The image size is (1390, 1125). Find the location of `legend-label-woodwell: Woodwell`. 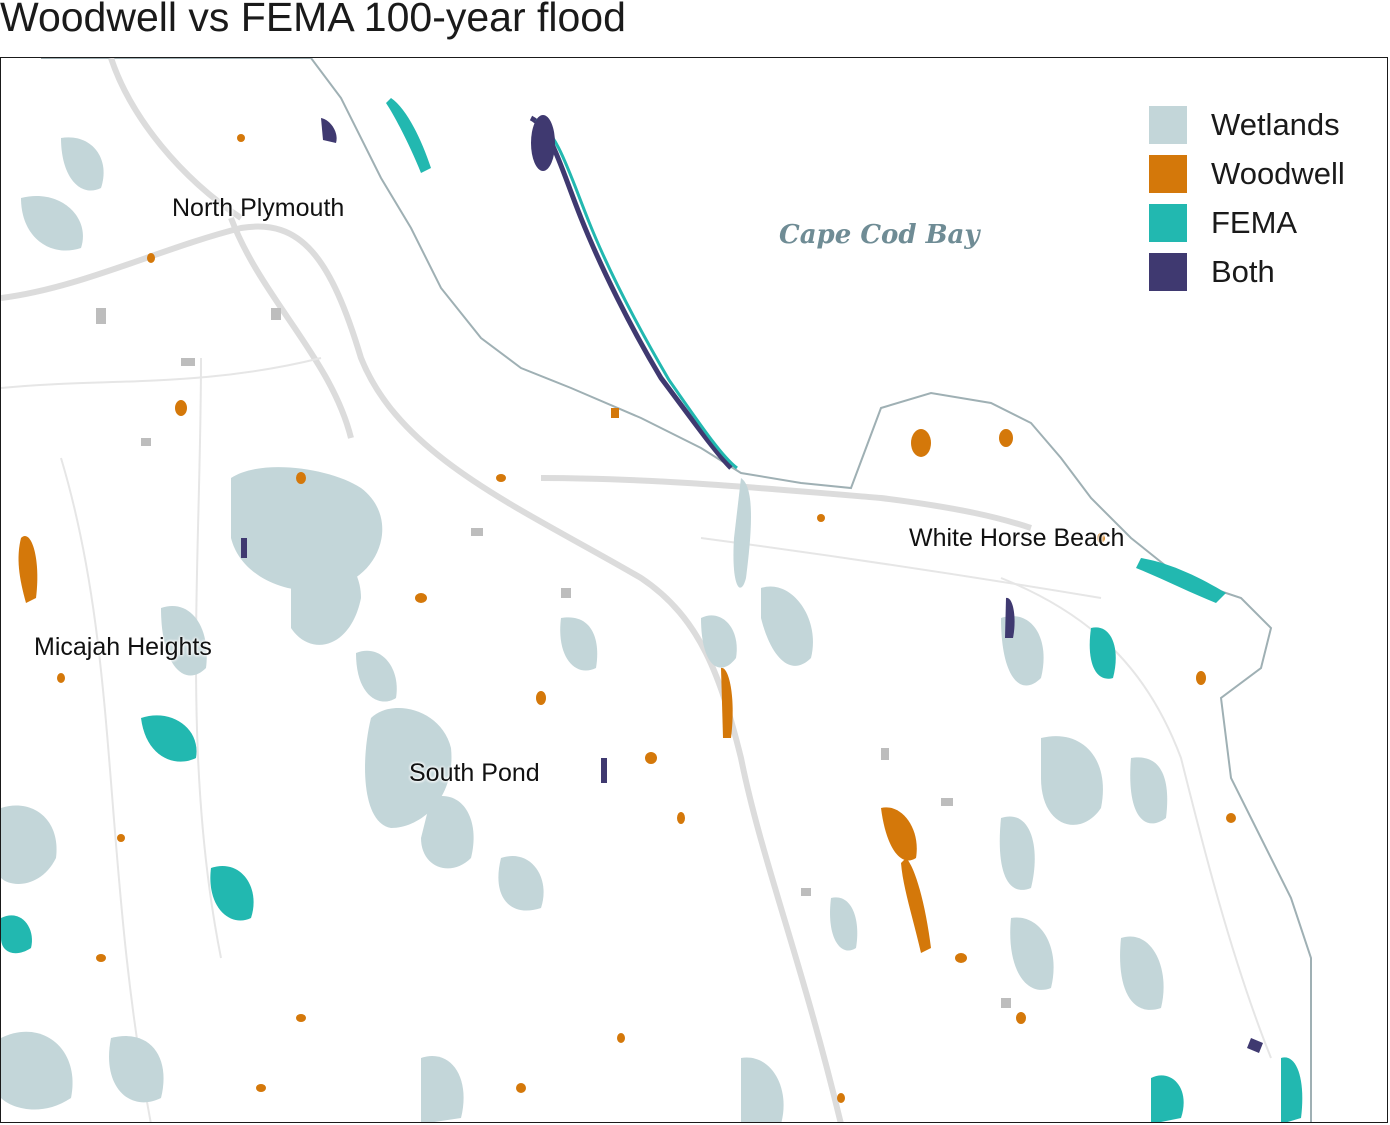

legend-label-woodwell: Woodwell is located at coordinates (1278, 173).